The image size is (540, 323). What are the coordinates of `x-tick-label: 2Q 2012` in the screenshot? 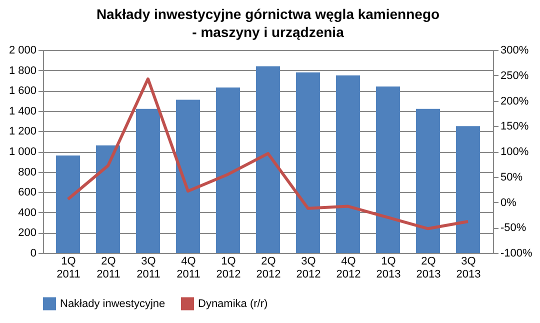 It's located at (268, 268).